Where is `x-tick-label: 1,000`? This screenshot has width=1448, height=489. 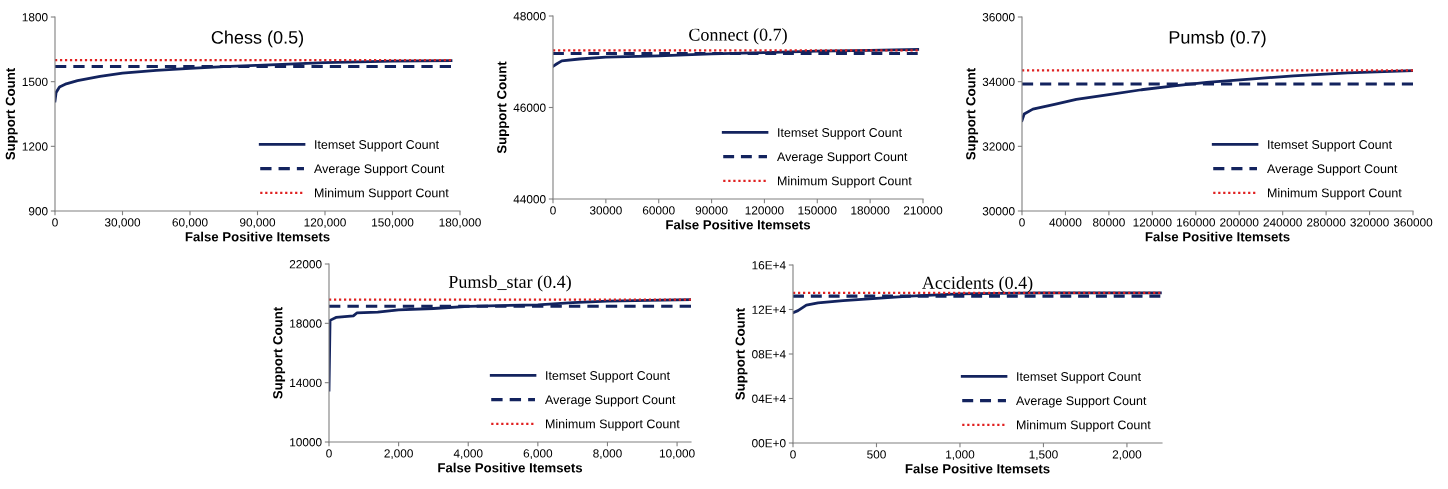 x-tick-label: 1,000 is located at coordinates (960, 455).